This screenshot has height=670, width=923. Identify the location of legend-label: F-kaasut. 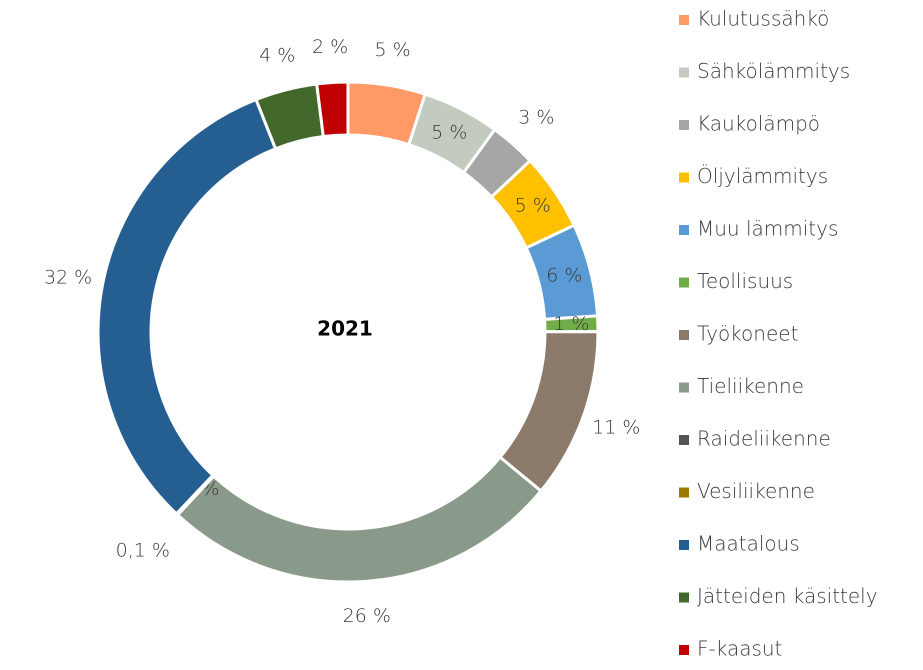
(739, 649).